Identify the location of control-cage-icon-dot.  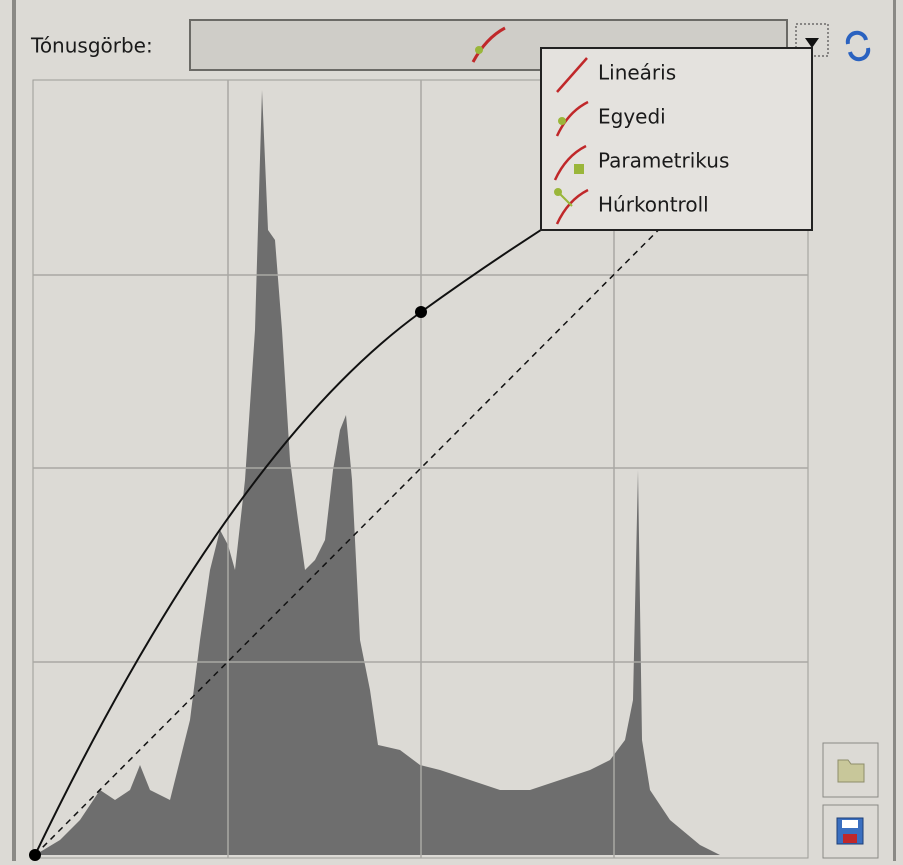
(558, 192).